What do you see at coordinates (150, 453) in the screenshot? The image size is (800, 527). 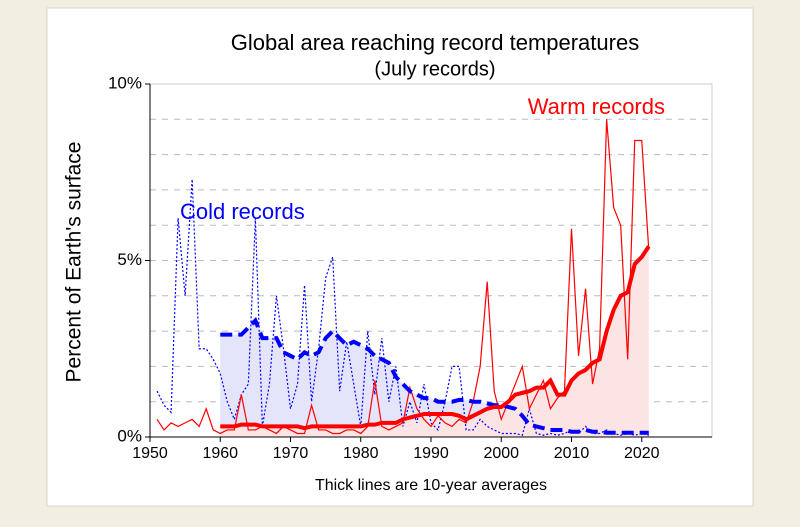 I see `x-tick-label: 1950` at bounding box center [150, 453].